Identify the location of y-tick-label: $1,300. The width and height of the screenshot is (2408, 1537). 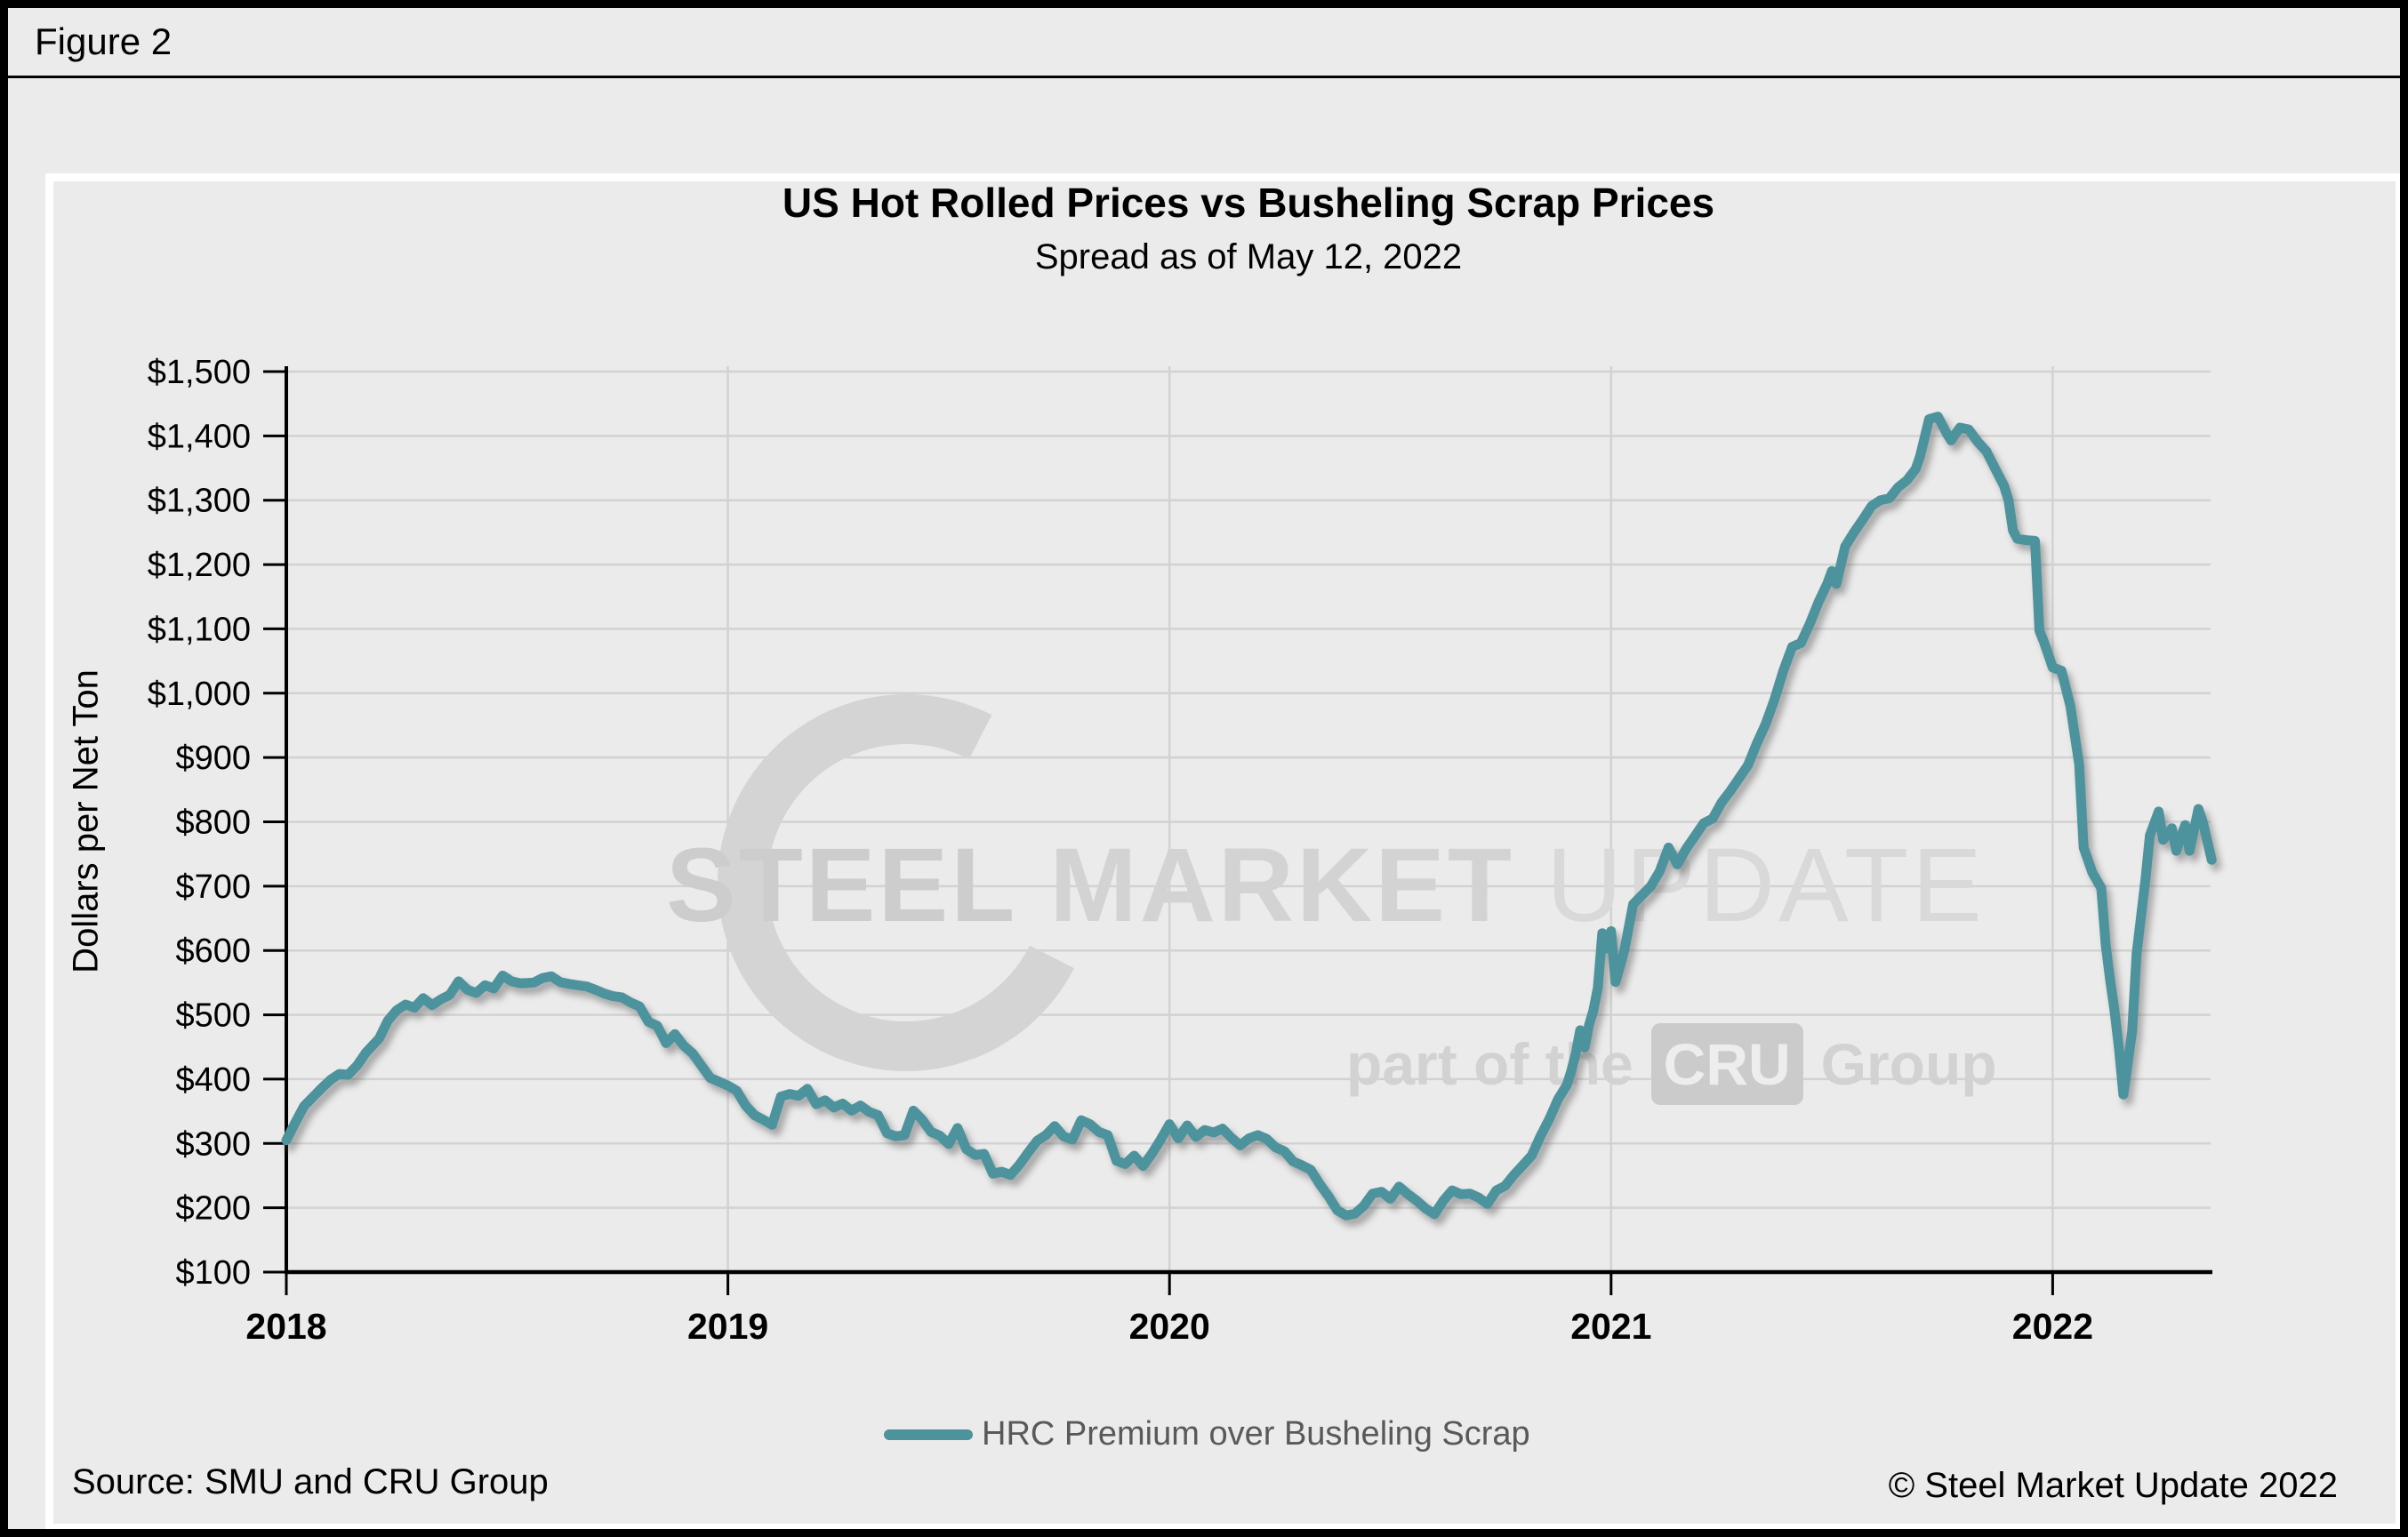
(200, 501).